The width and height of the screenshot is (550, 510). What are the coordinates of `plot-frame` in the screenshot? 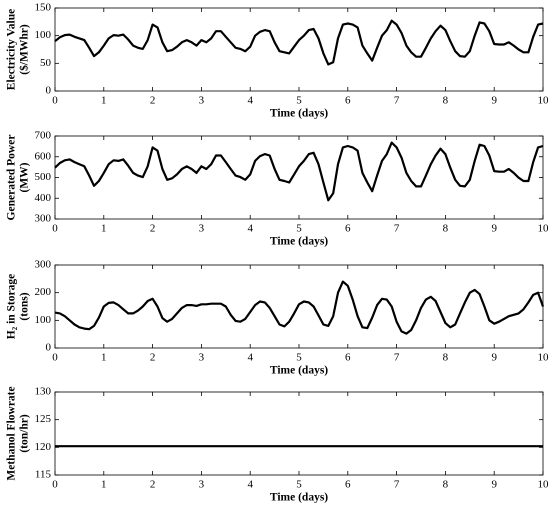 It's located at (299, 433).